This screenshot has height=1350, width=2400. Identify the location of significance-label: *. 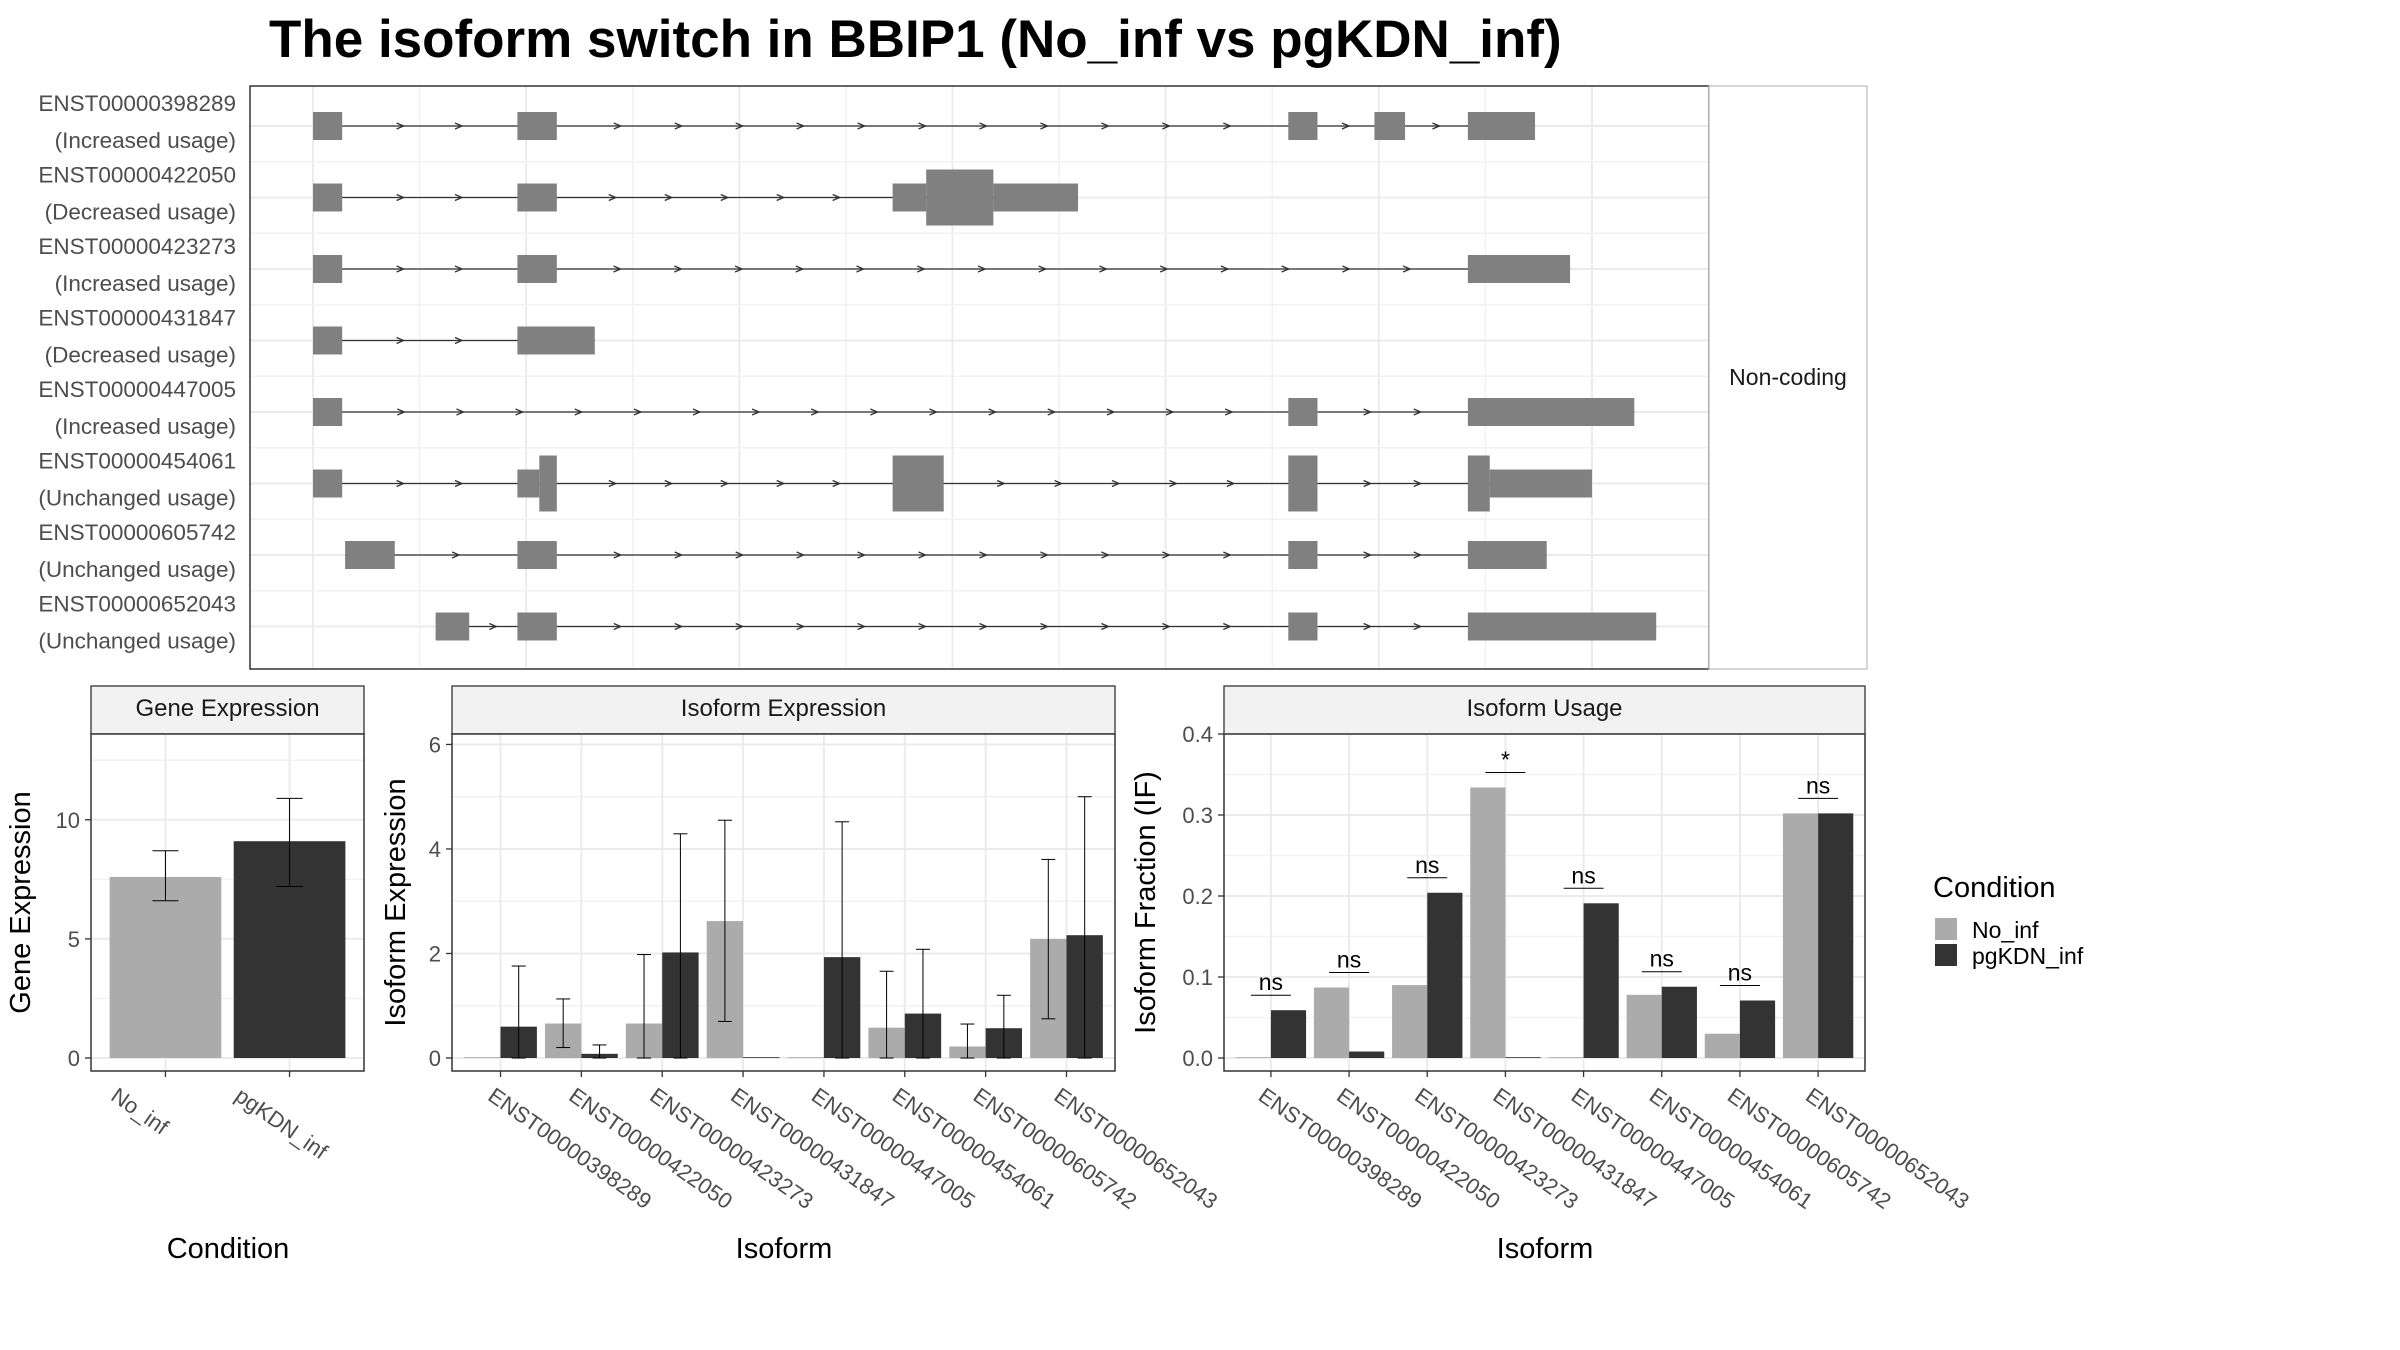
(1505, 759).